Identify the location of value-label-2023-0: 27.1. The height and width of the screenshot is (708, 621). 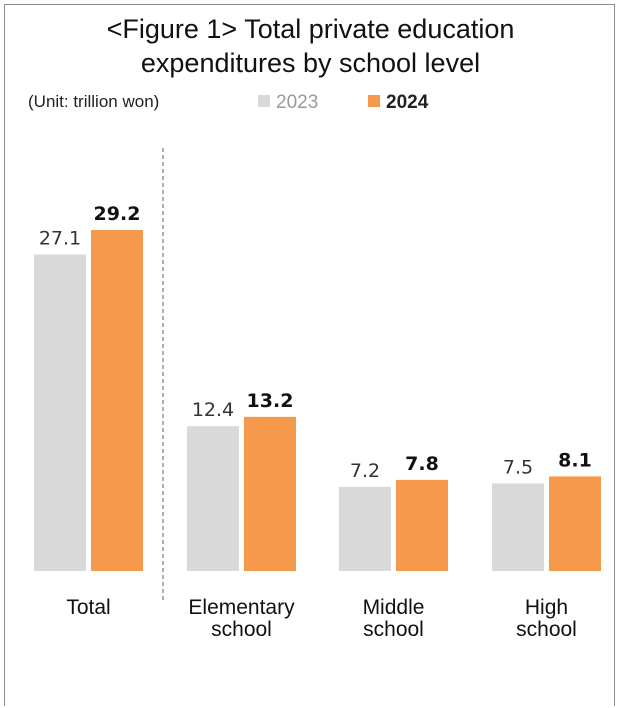
(60, 239).